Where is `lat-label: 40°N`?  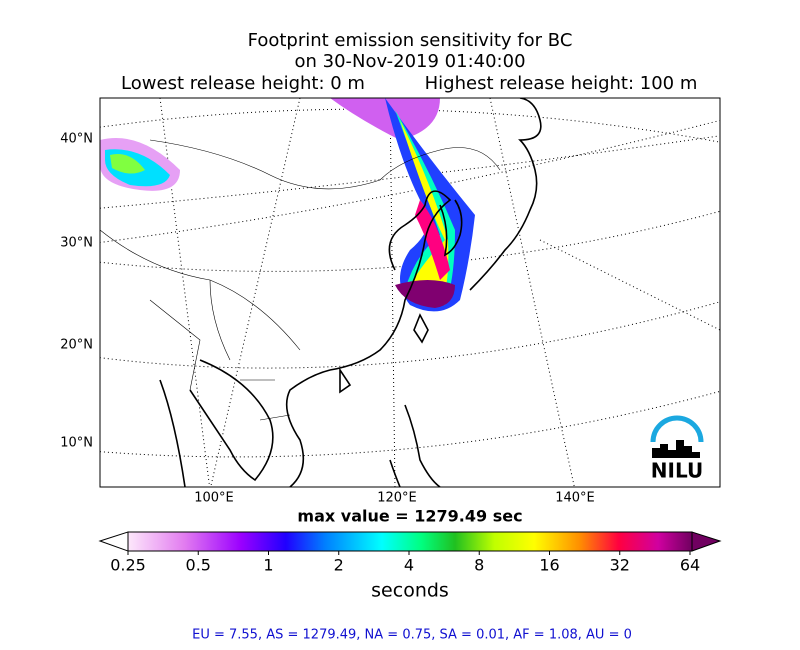 lat-label: 40°N is located at coordinates (76, 139).